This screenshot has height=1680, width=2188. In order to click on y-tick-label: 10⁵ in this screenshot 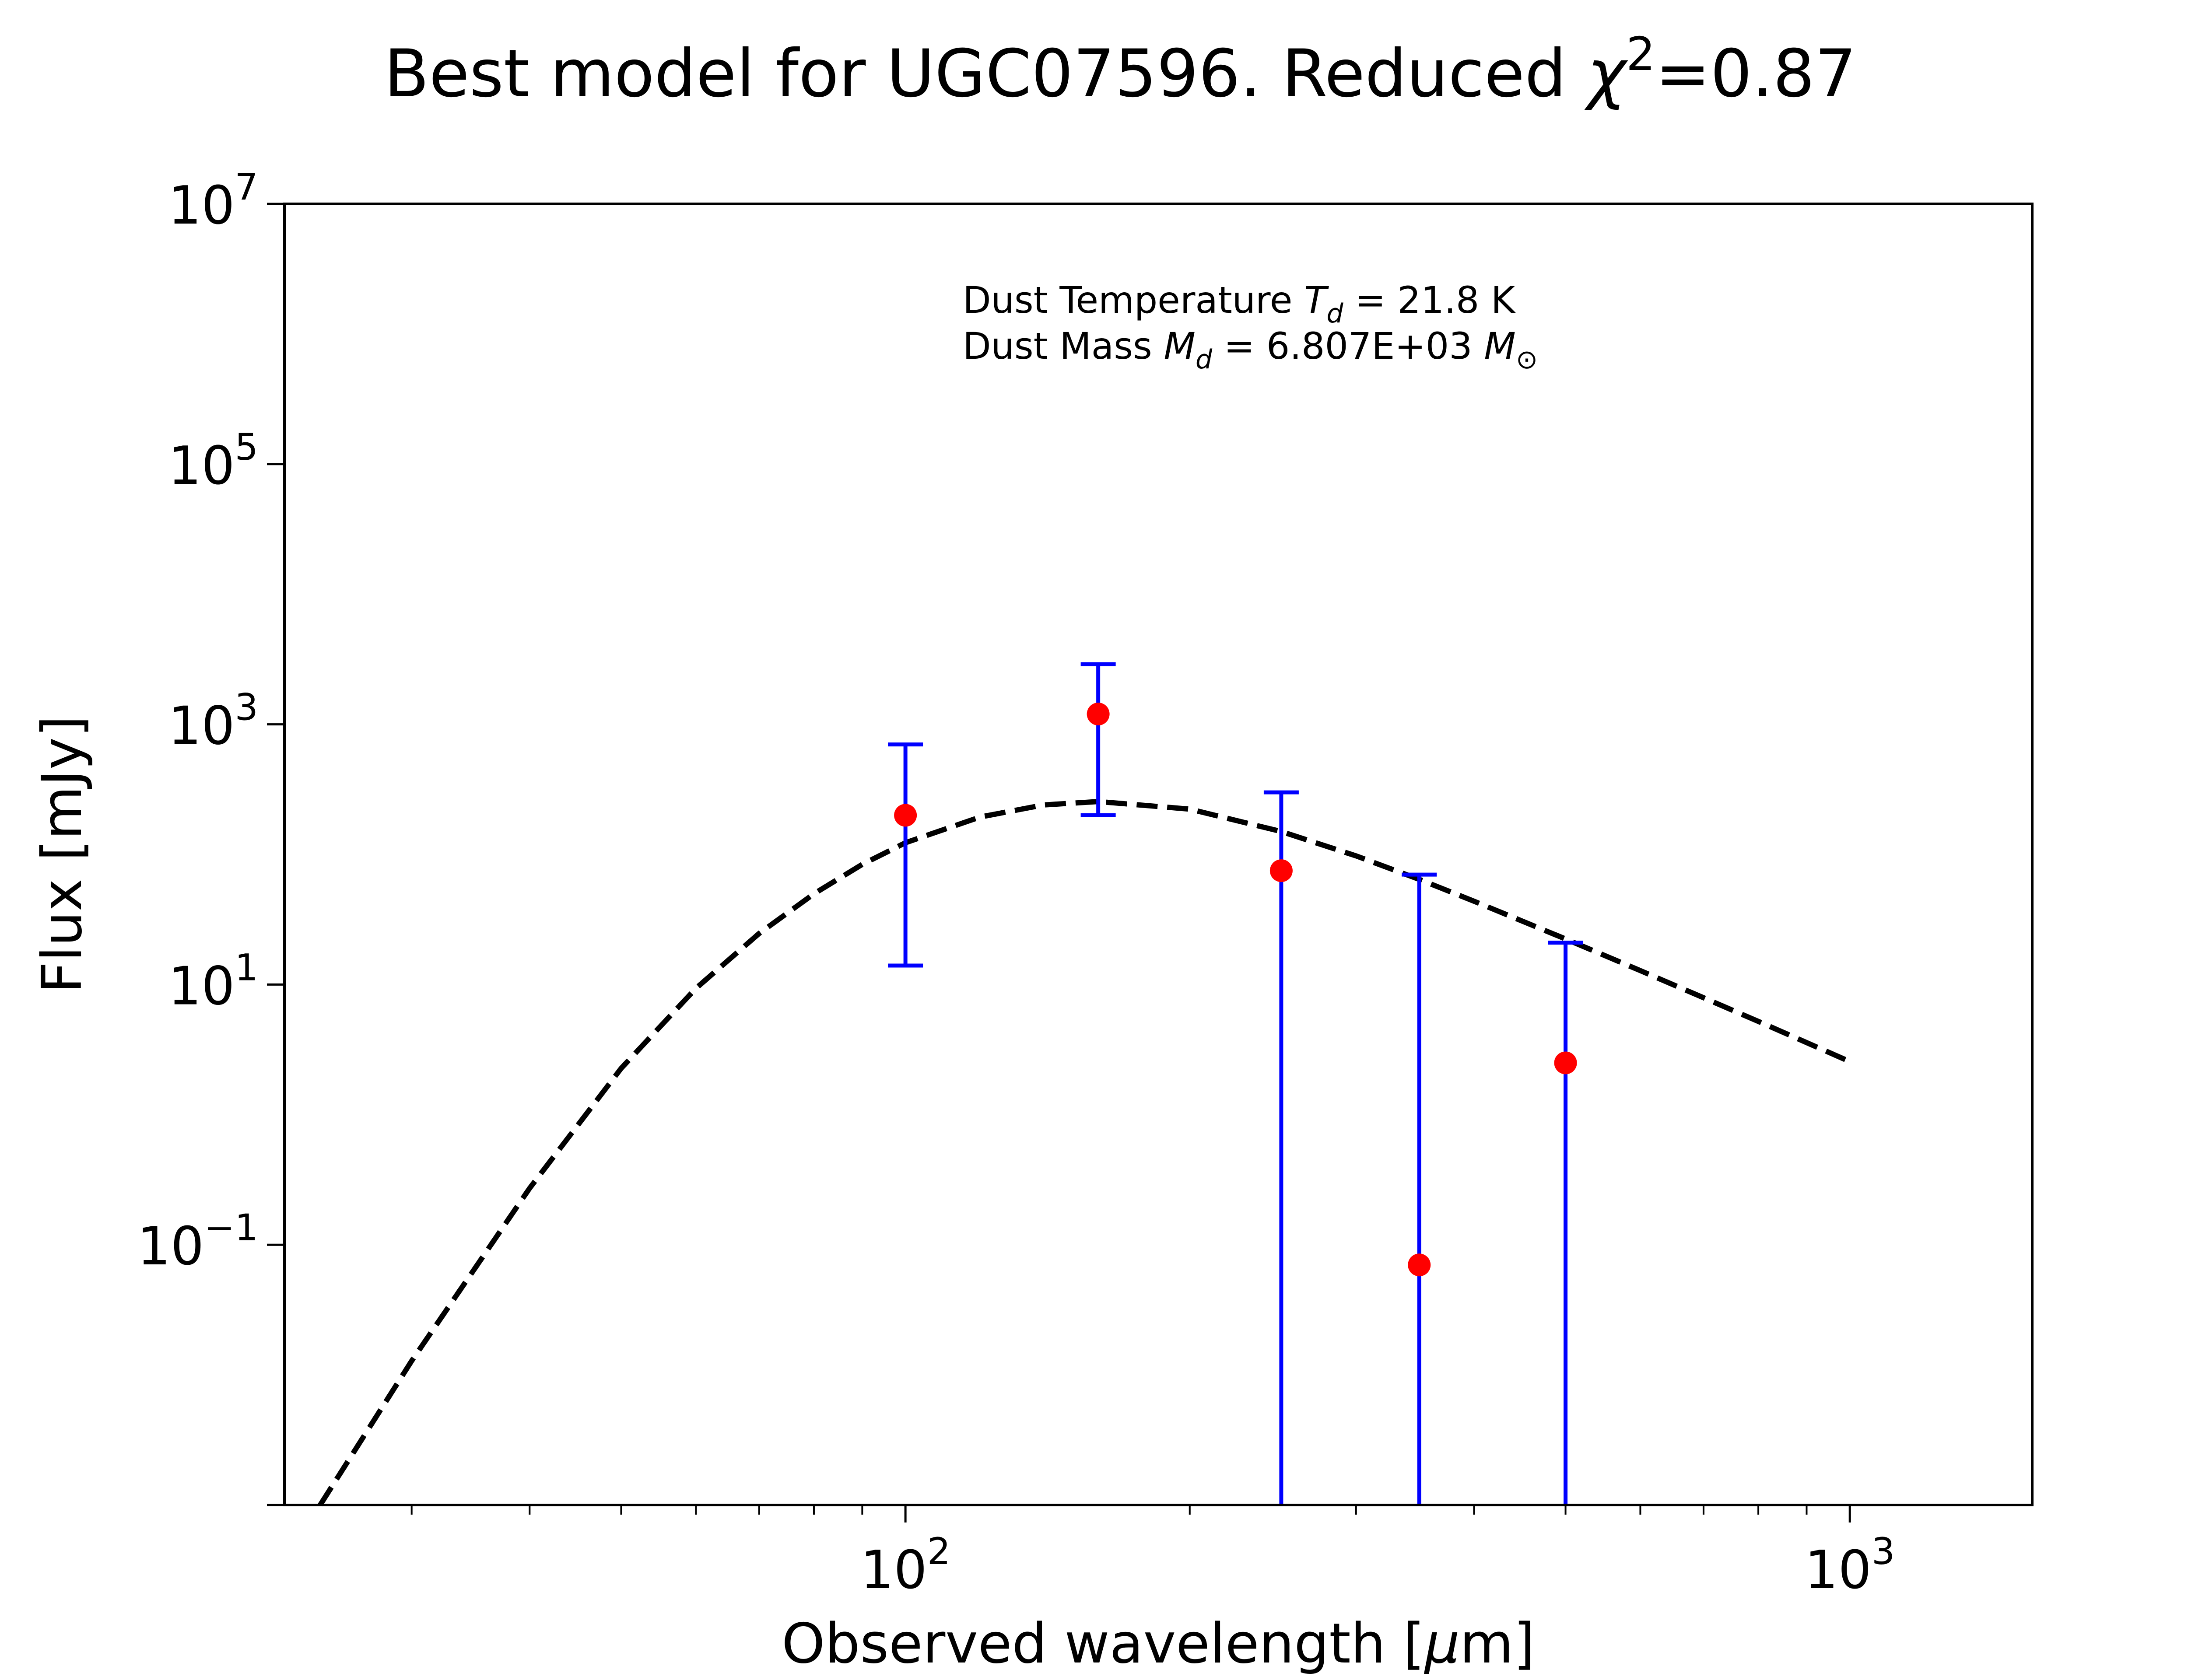, I will do `click(213, 461)`.